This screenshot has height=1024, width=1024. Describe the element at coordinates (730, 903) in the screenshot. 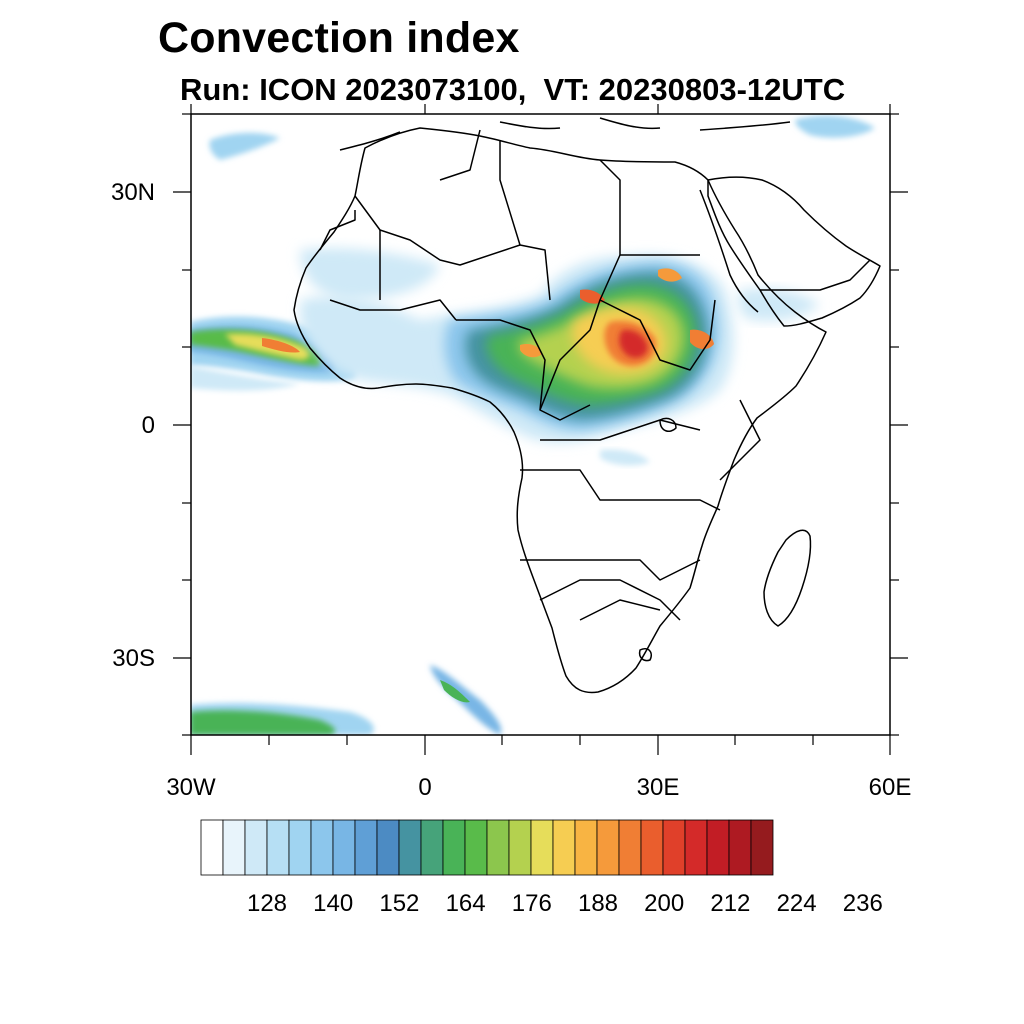

I see `colorbar-label: 212` at that location.